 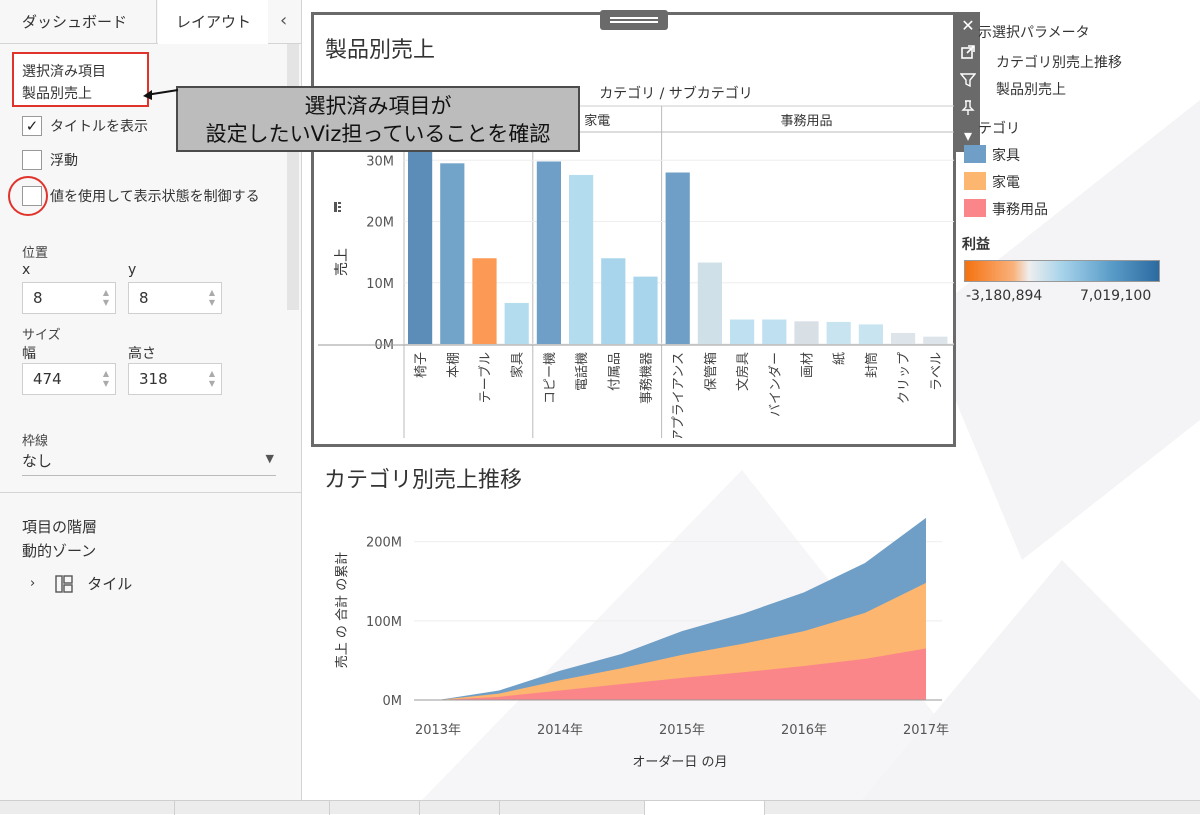 I want to click on x-tick-label: 椅子, so click(x=421, y=365).